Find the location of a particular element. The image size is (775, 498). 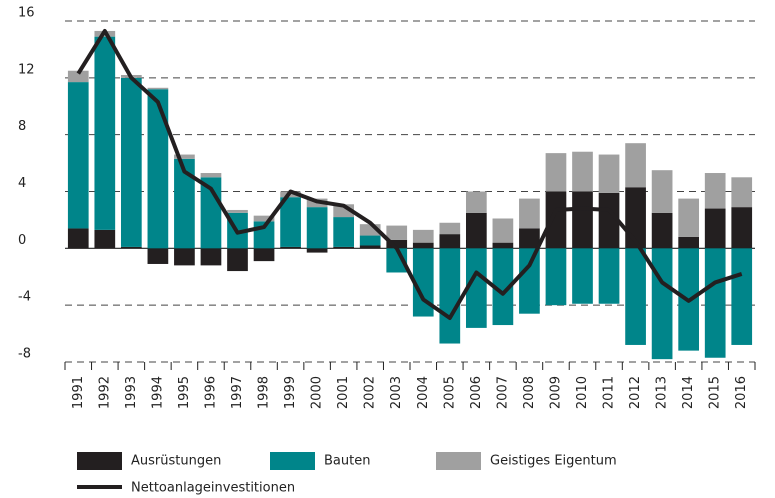

x-tick-label: 2011 is located at coordinates (609, 392).